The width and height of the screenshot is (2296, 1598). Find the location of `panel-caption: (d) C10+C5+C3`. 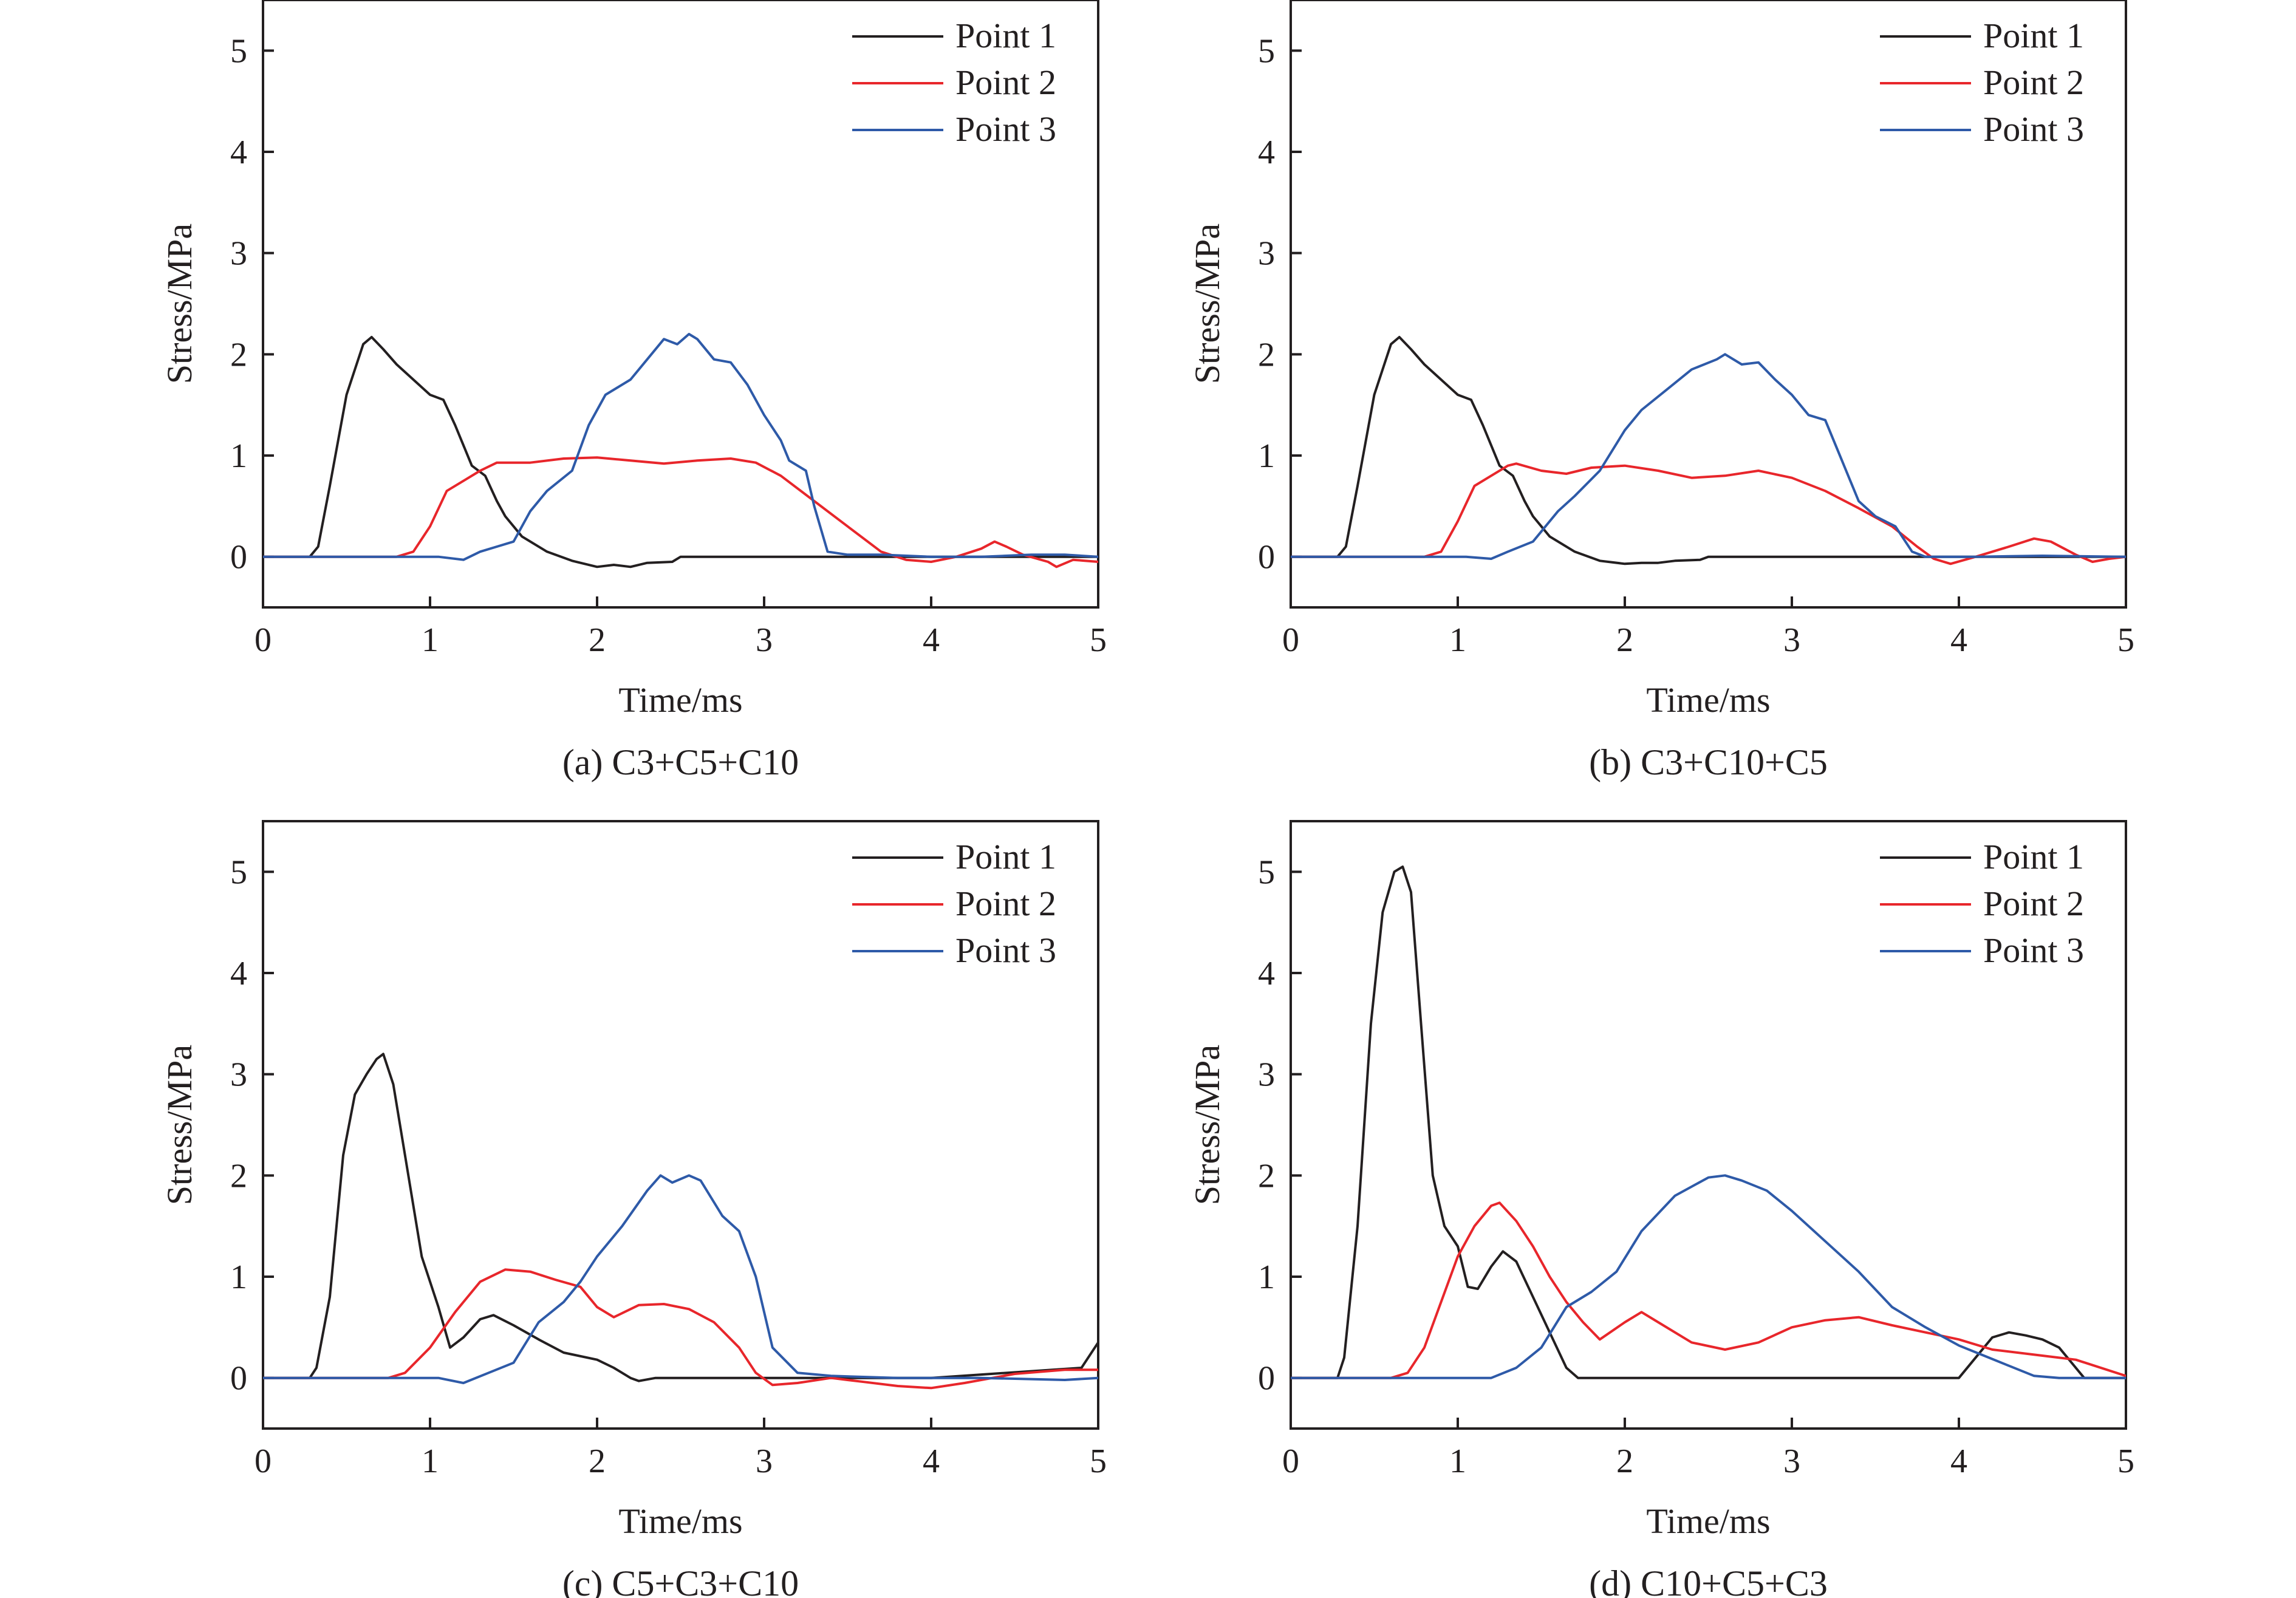

panel-caption: (d) C10+C5+C3 is located at coordinates (1708, 1580).